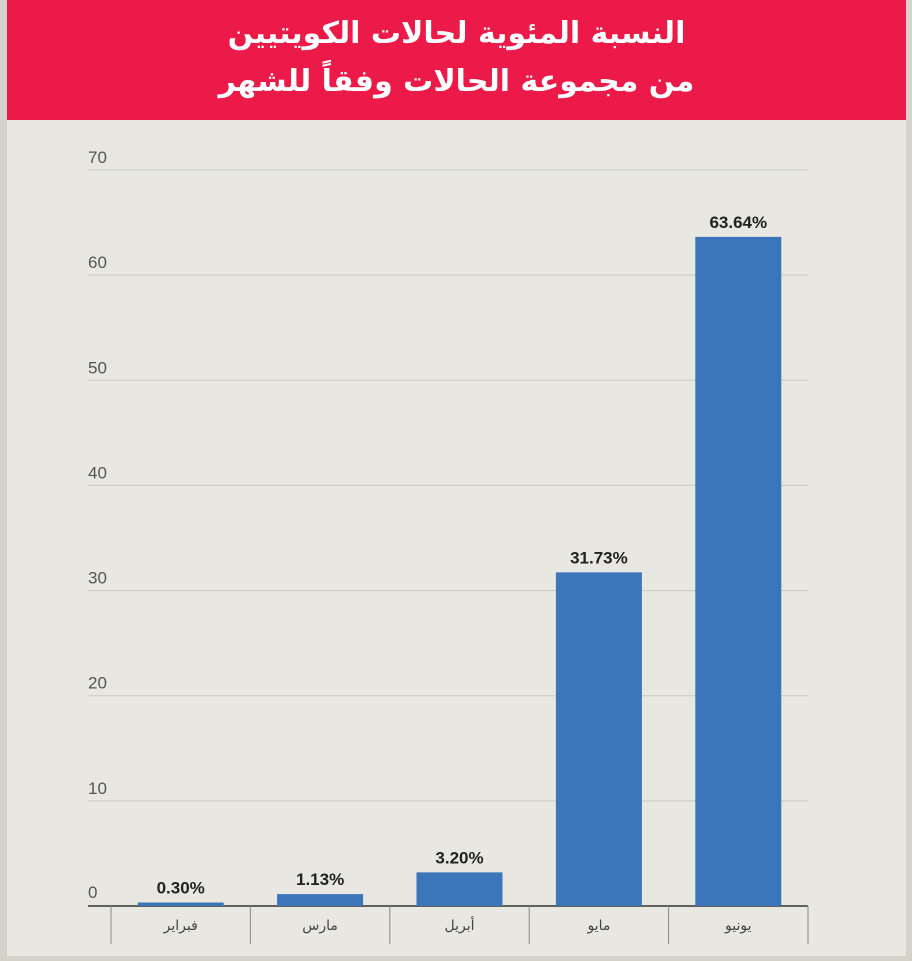  Describe the element at coordinates (599, 557) in the screenshot. I see `bar-data-label: 31.73%` at that location.